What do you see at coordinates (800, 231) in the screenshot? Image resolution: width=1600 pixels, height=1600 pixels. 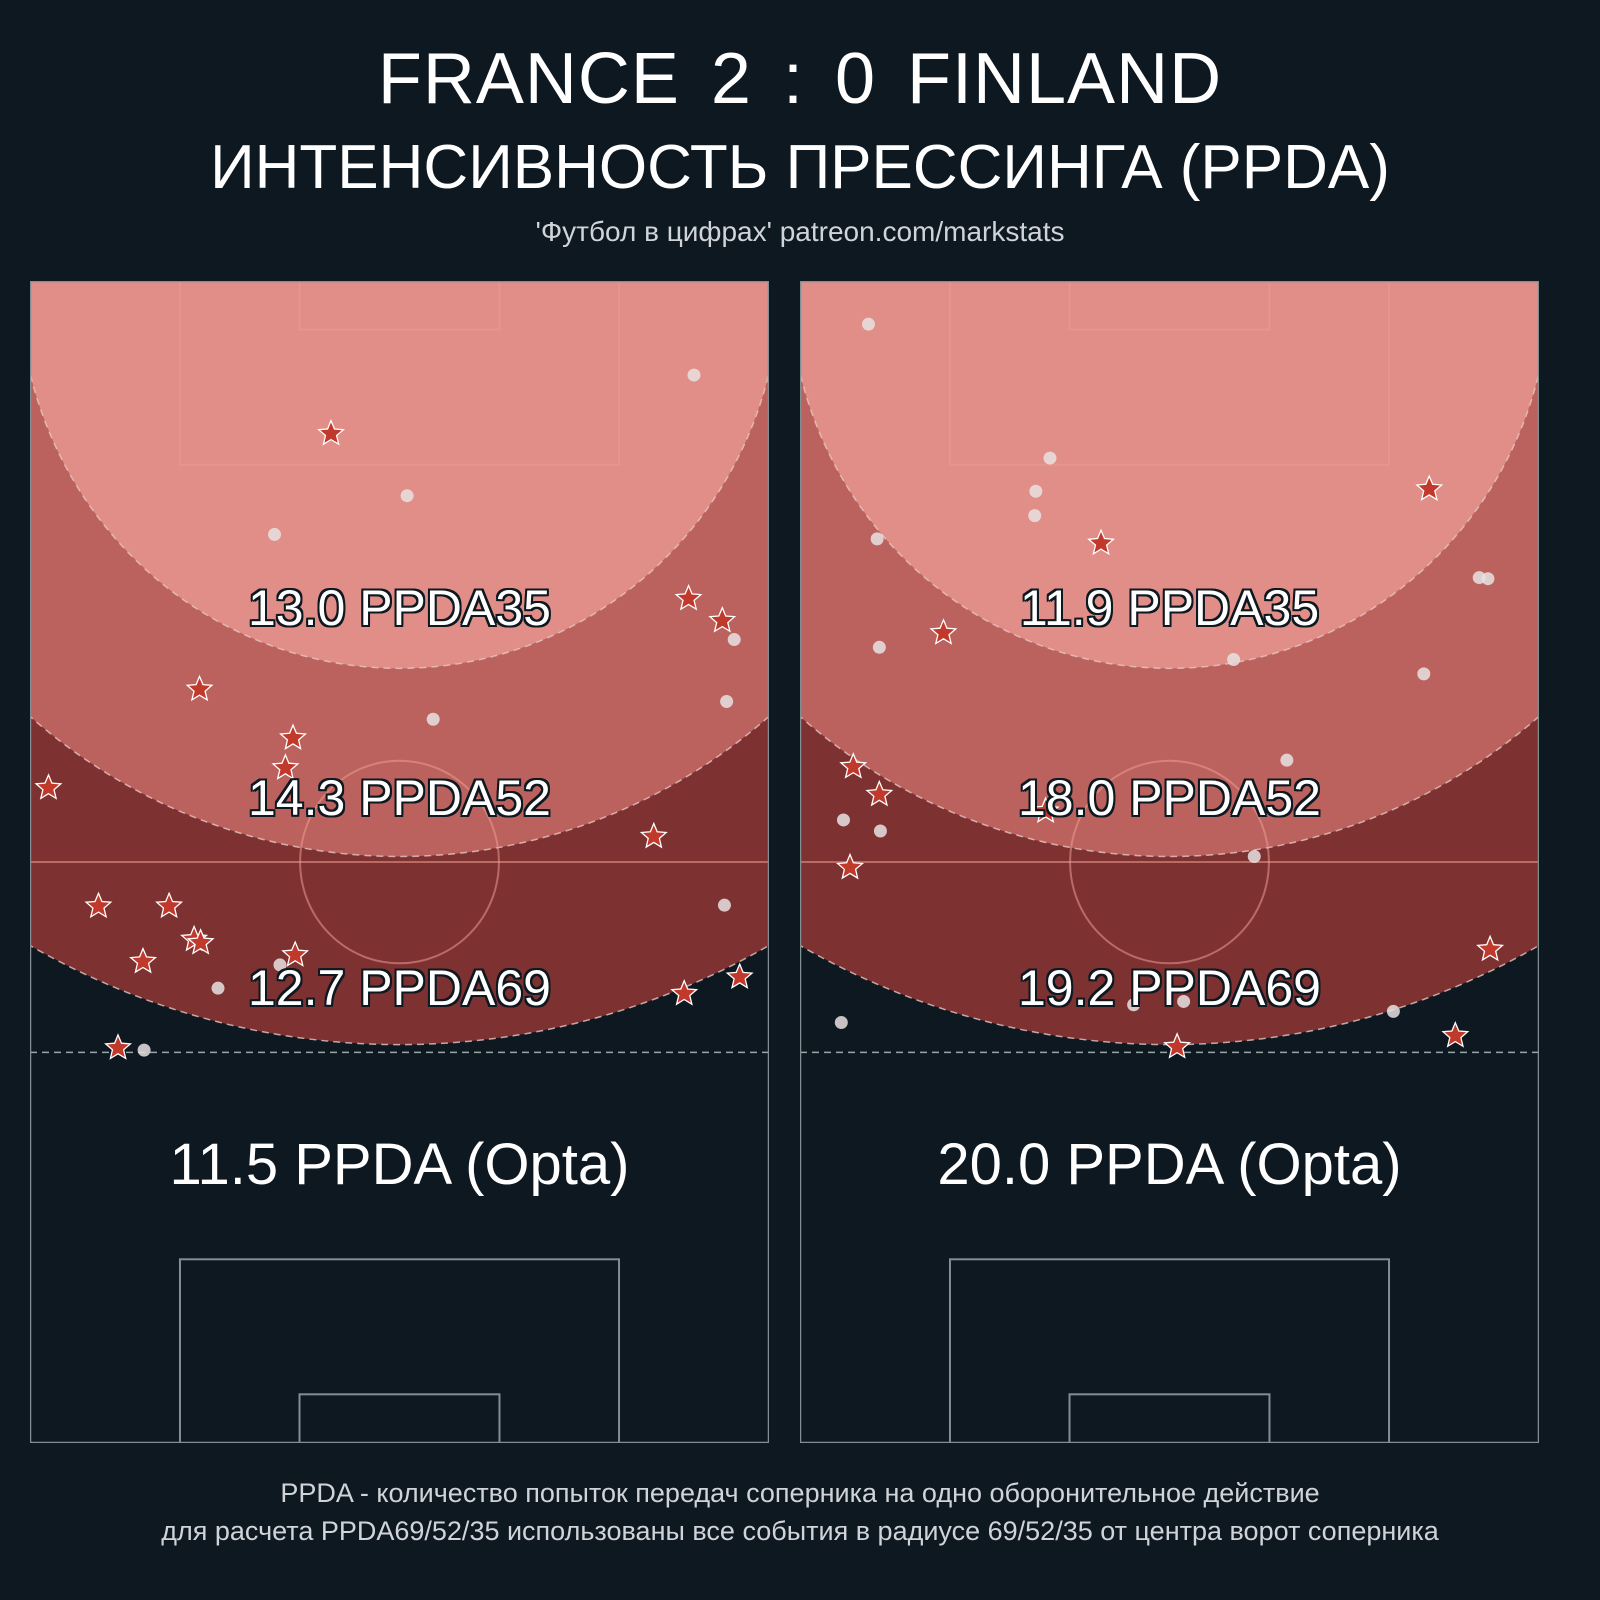 I see `credit-text: 'Футбол в цифрах' patreon.com/markstats` at bounding box center [800, 231].